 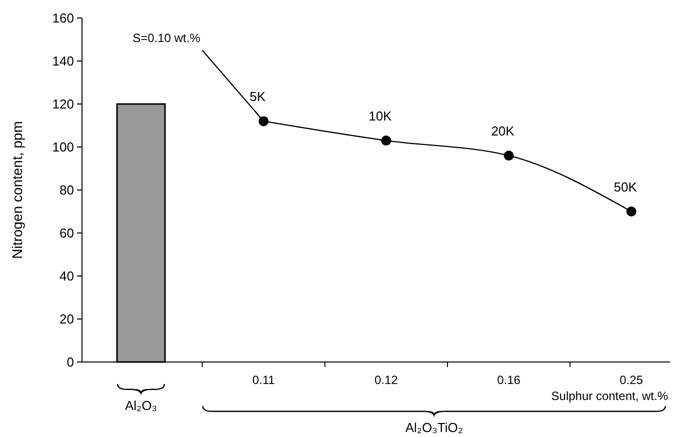 What do you see at coordinates (70, 362) in the screenshot?
I see `y-tick-label: 0` at bounding box center [70, 362].